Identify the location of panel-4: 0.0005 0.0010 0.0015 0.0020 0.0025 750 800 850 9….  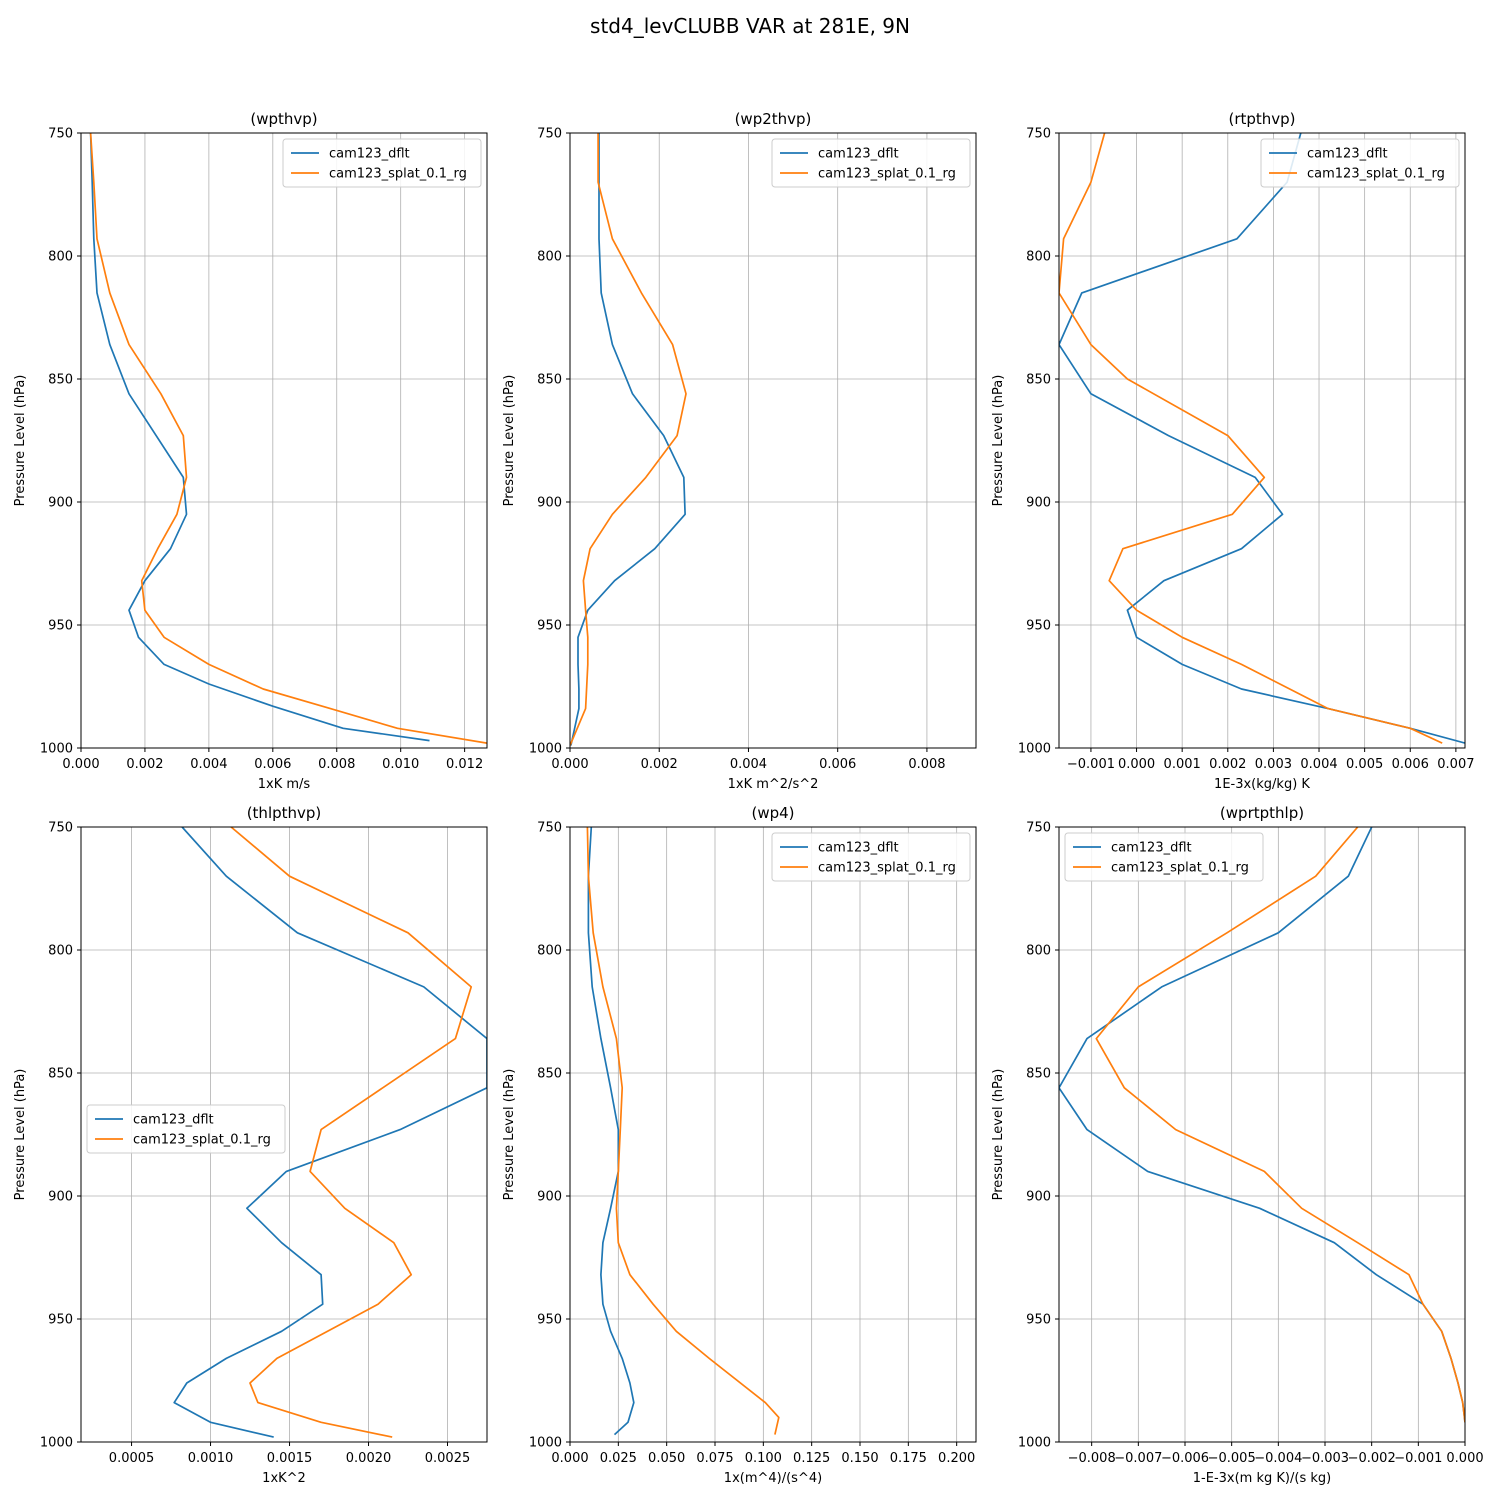
(250, 1145).